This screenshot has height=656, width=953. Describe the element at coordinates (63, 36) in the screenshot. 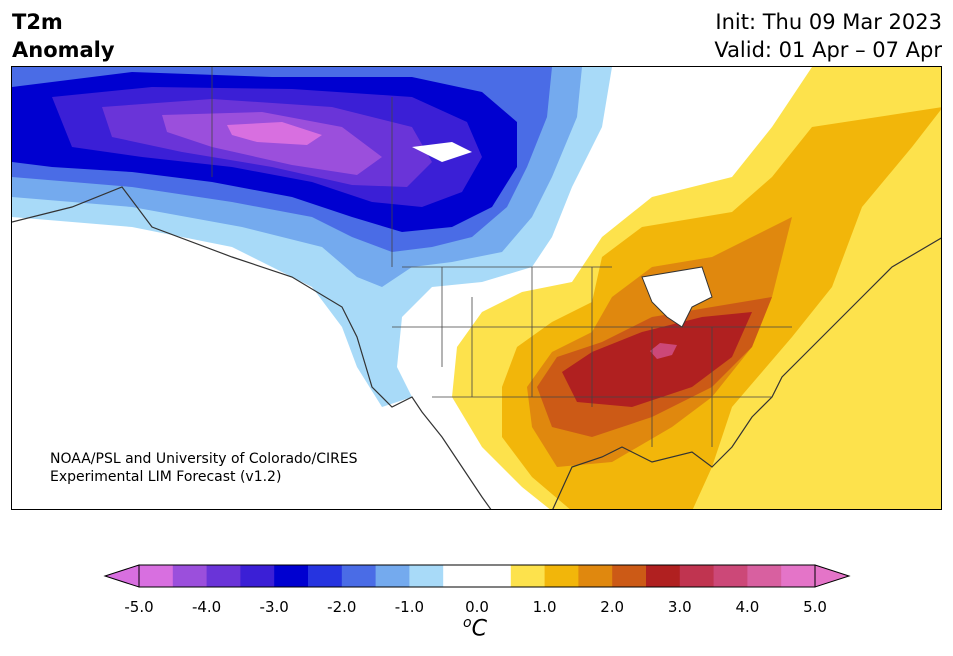

I see `map-title: T2m Anomaly` at that location.